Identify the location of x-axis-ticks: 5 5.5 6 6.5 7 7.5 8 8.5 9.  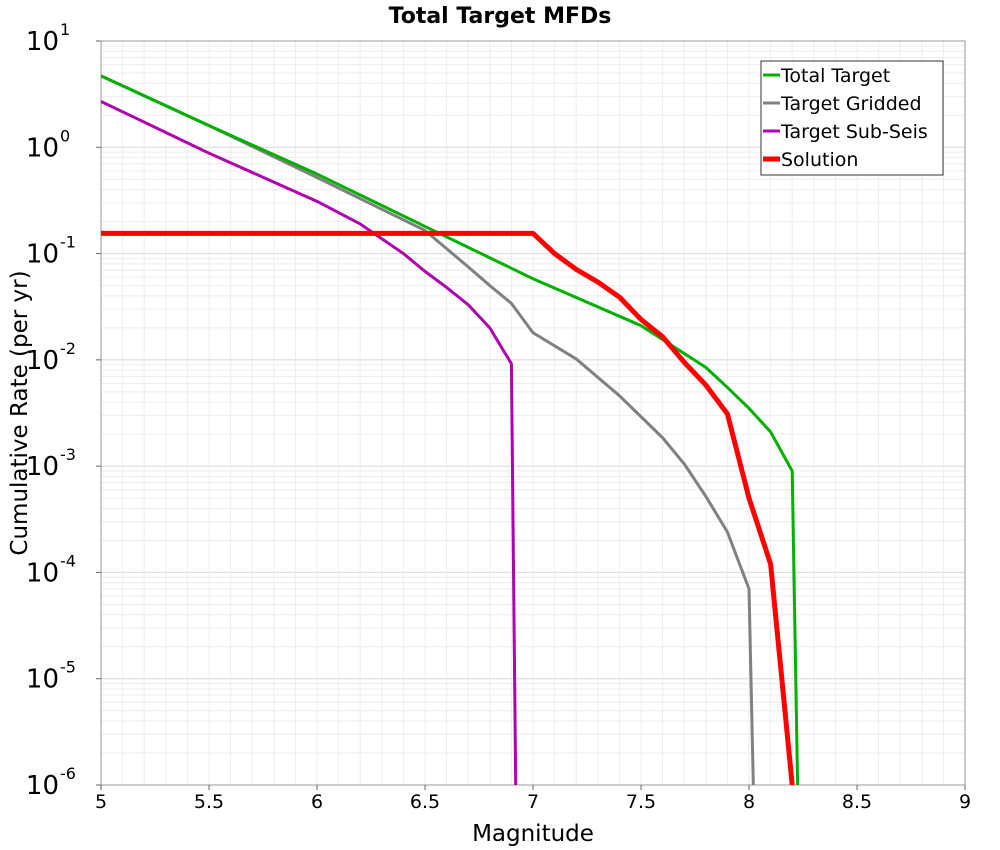
(533, 799).